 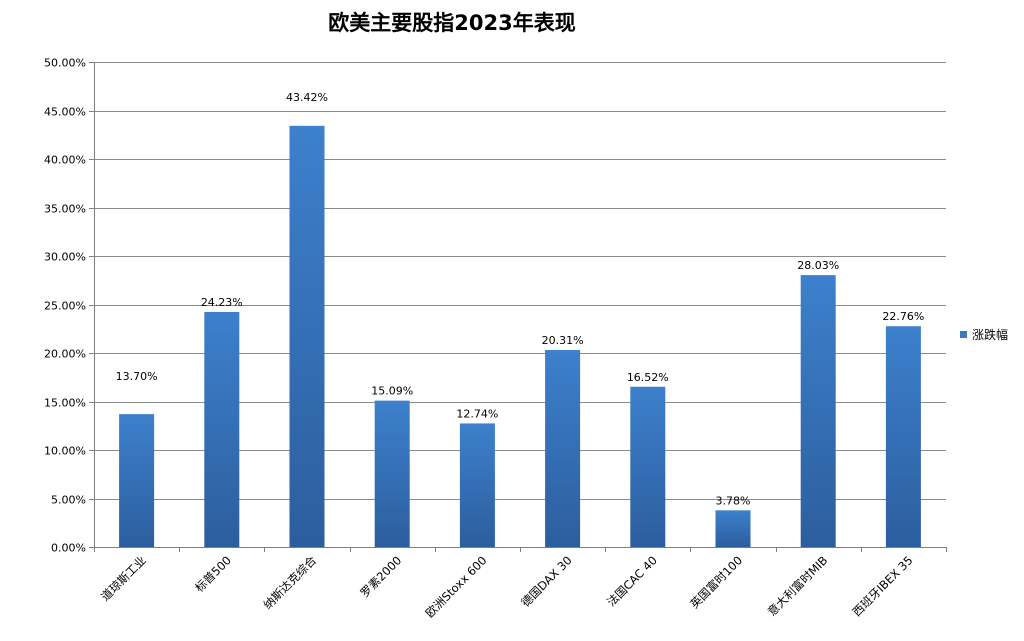 I want to click on y-tick-label: 50.00%, so click(x=65, y=63).